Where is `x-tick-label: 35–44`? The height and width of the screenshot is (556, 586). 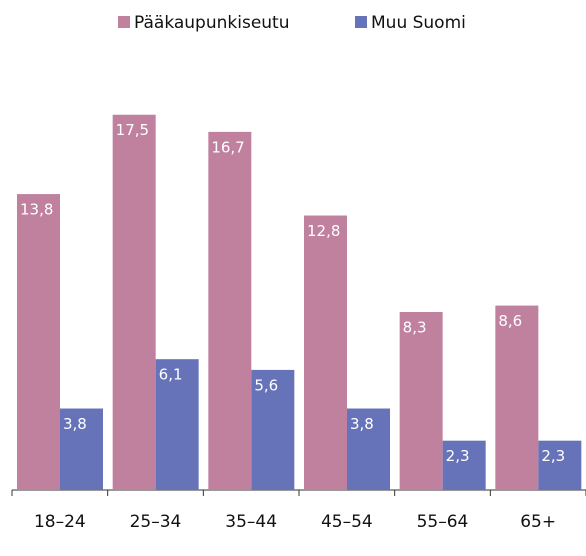 x-tick-label: 35–44 is located at coordinates (251, 522).